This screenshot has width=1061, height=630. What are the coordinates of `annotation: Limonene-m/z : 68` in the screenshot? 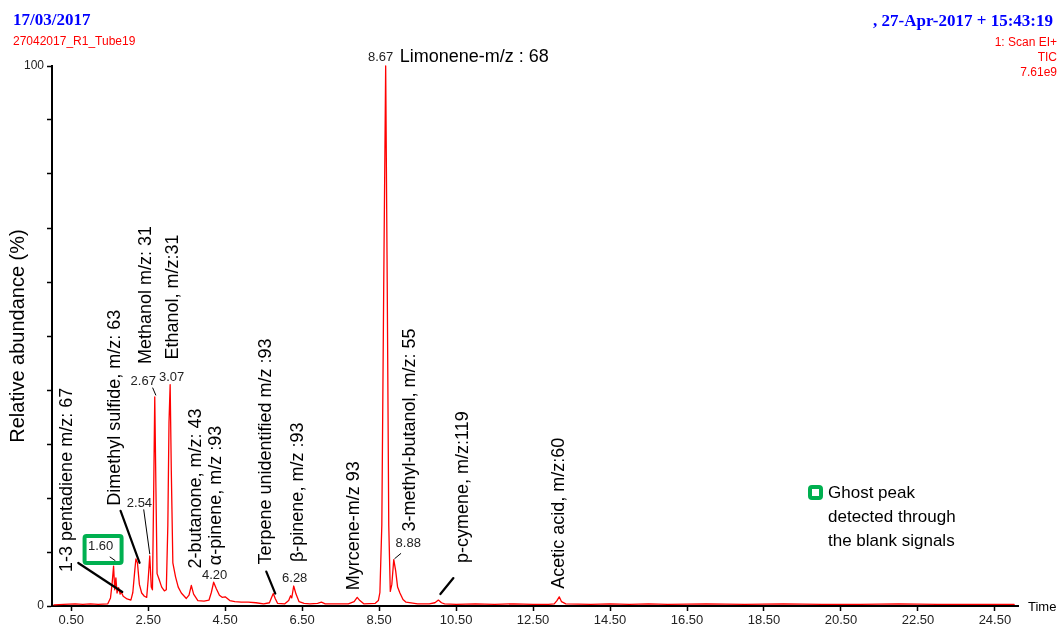 It's located at (474, 55).